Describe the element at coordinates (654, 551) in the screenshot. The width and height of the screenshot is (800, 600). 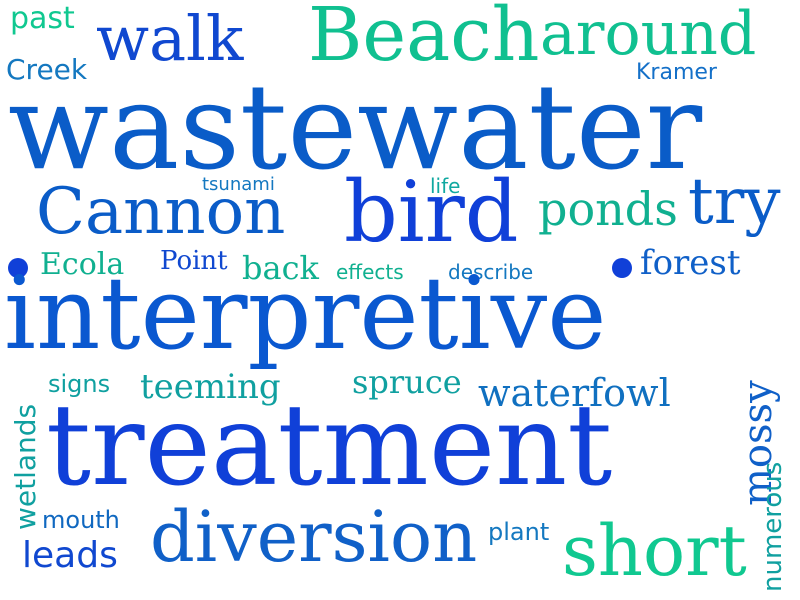
I see `word-short: short` at that location.